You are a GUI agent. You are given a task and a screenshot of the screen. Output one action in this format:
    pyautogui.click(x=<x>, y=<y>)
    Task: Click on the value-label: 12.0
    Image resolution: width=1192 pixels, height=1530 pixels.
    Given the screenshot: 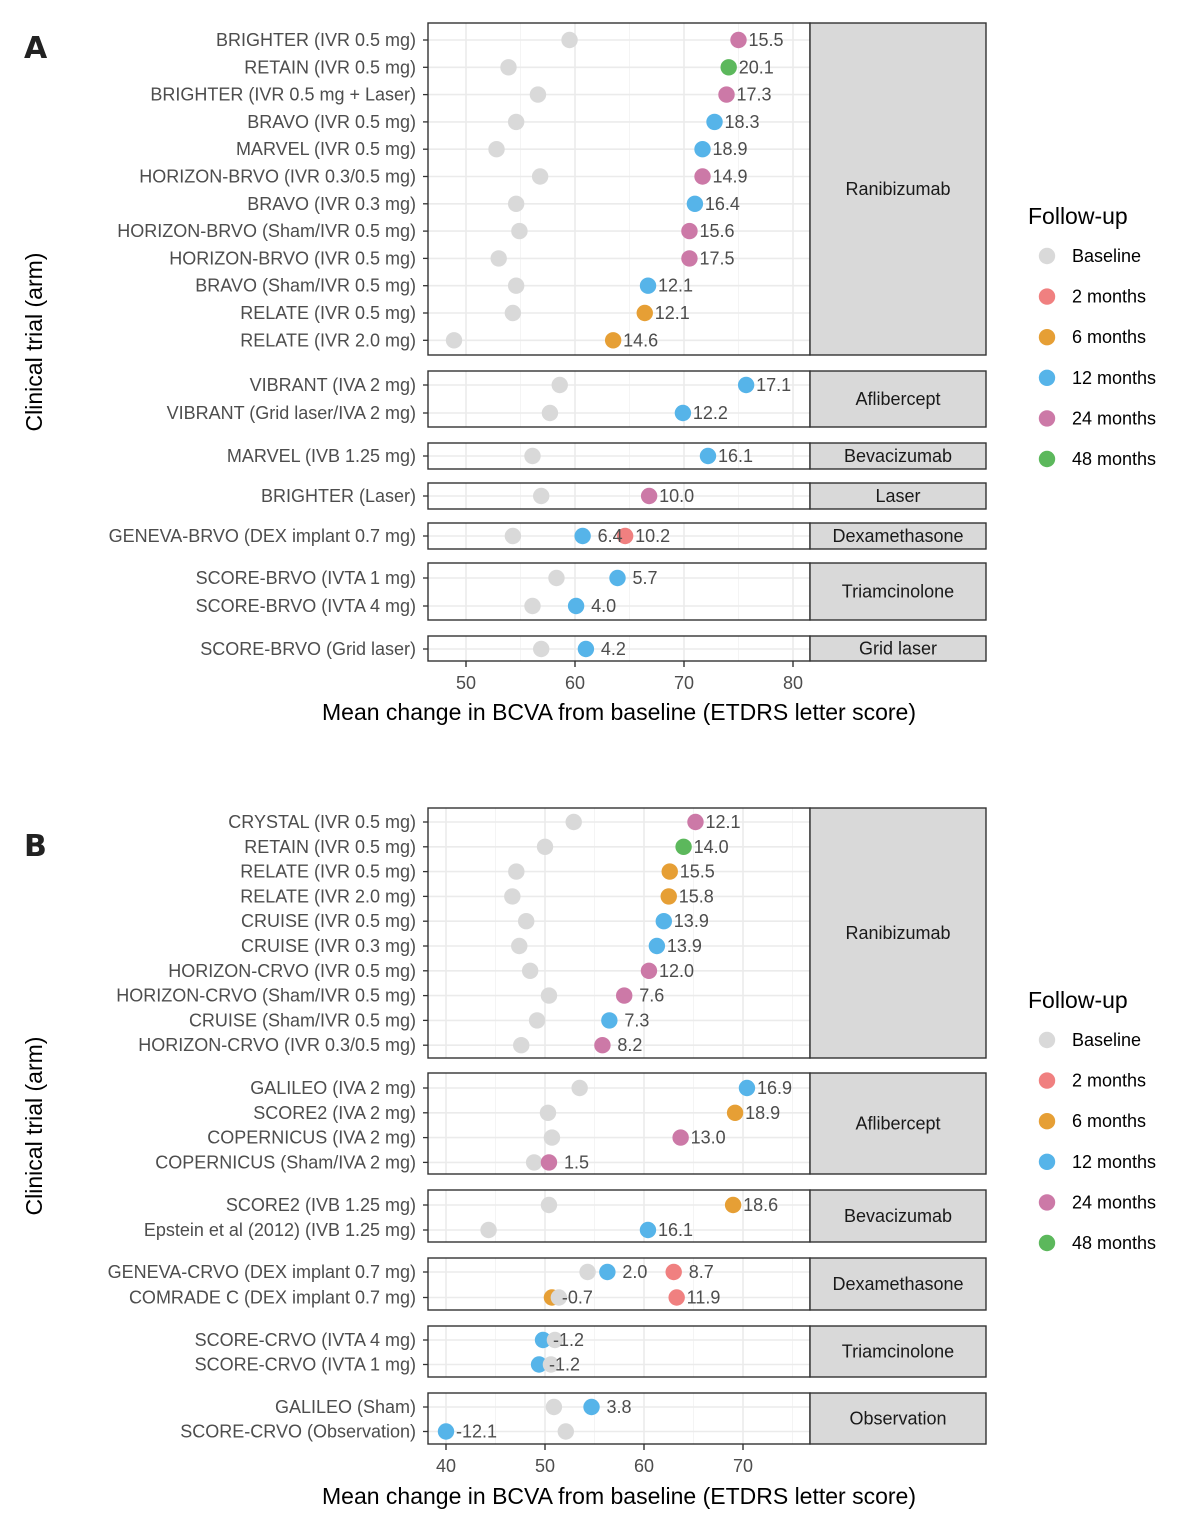 What is the action you would take?
    pyautogui.click(x=676, y=971)
    